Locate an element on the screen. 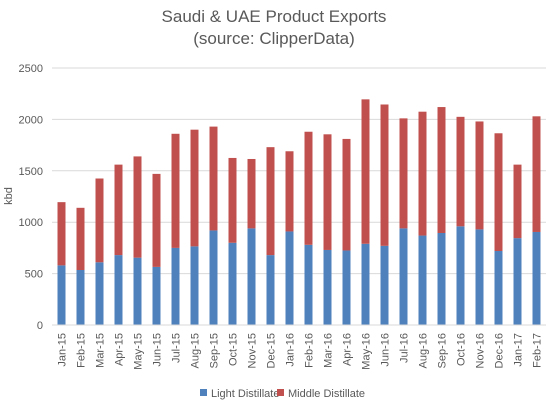 Image resolution: width=549 pixels, height=406 pixels. chart-title: Saudi & UAE Product Exports is located at coordinates (274, 16).